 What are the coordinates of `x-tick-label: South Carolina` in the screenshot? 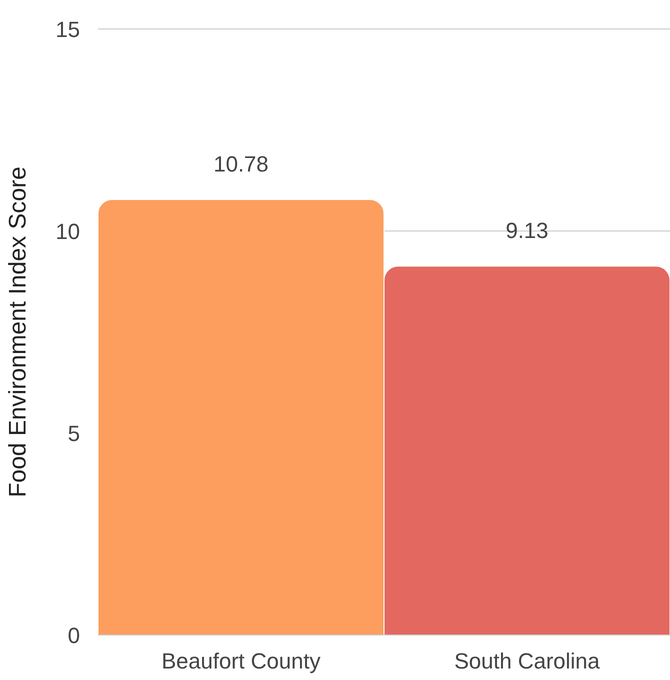 It's located at (527, 661).